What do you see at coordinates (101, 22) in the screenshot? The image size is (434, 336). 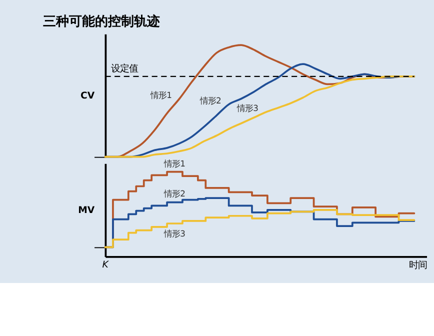 I see `chart-title: 三种可能的控制轨迹` at bounding box center [101, 22].